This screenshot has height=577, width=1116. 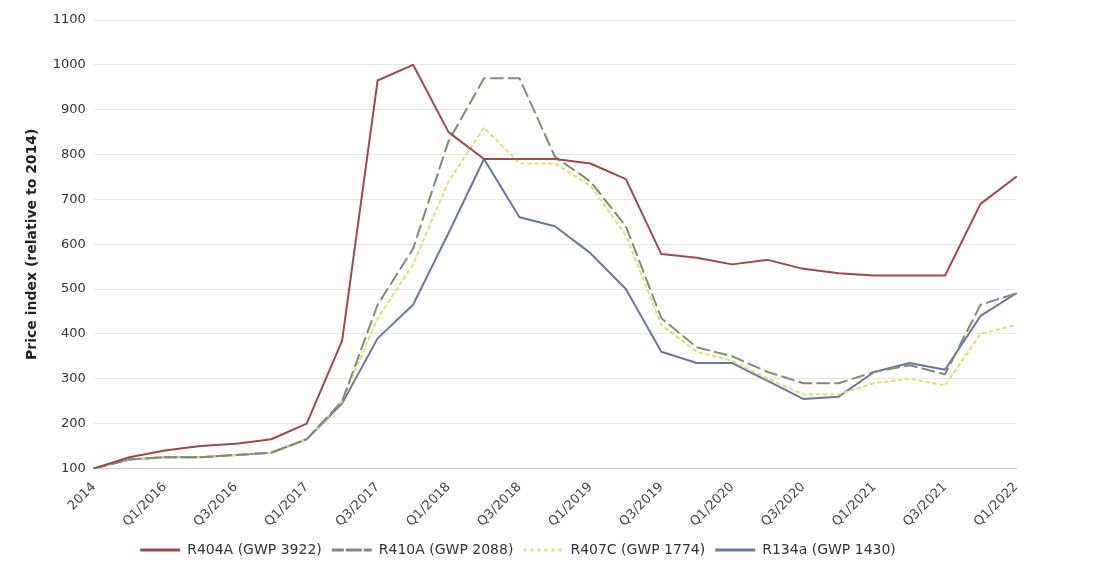 I want to click on legend-label: R407C (GWP 1774), so click(x=638, y=548).